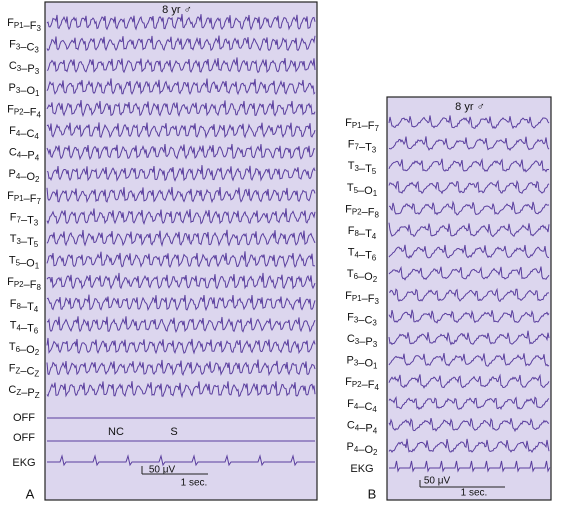 The image size is (561, 505). What do you see at coordinates (30, 493) in the screenshot?
I see `panel-letter: A` at bounding box center [30, 493].